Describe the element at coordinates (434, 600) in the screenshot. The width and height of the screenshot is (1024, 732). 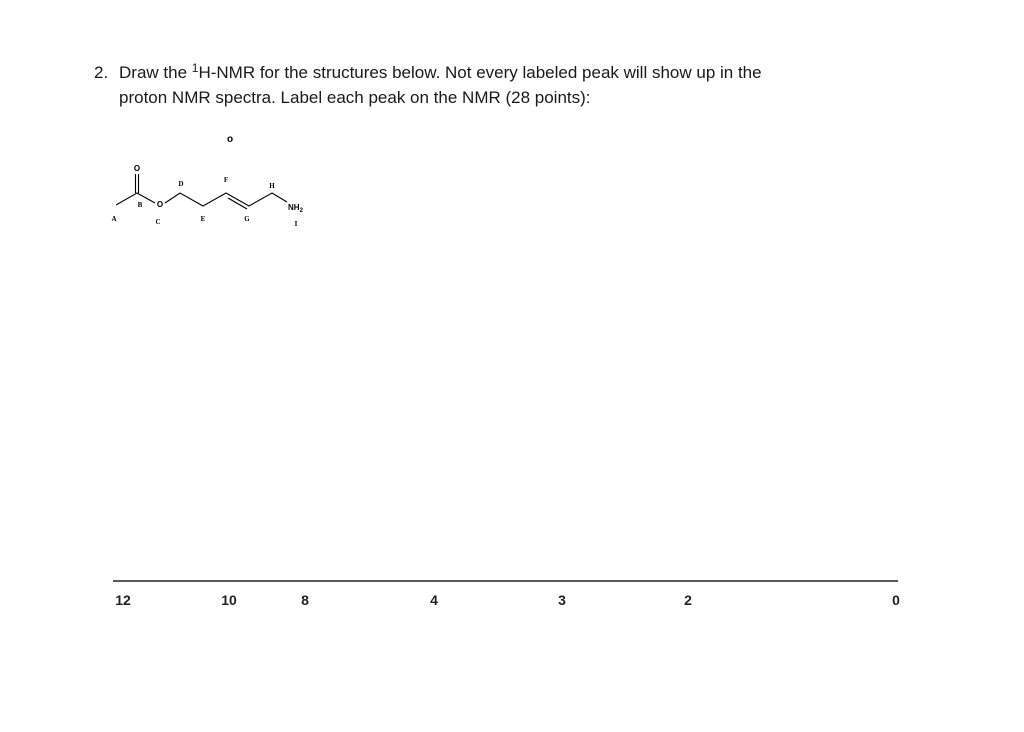
I see `axis-label: 4` at that location.